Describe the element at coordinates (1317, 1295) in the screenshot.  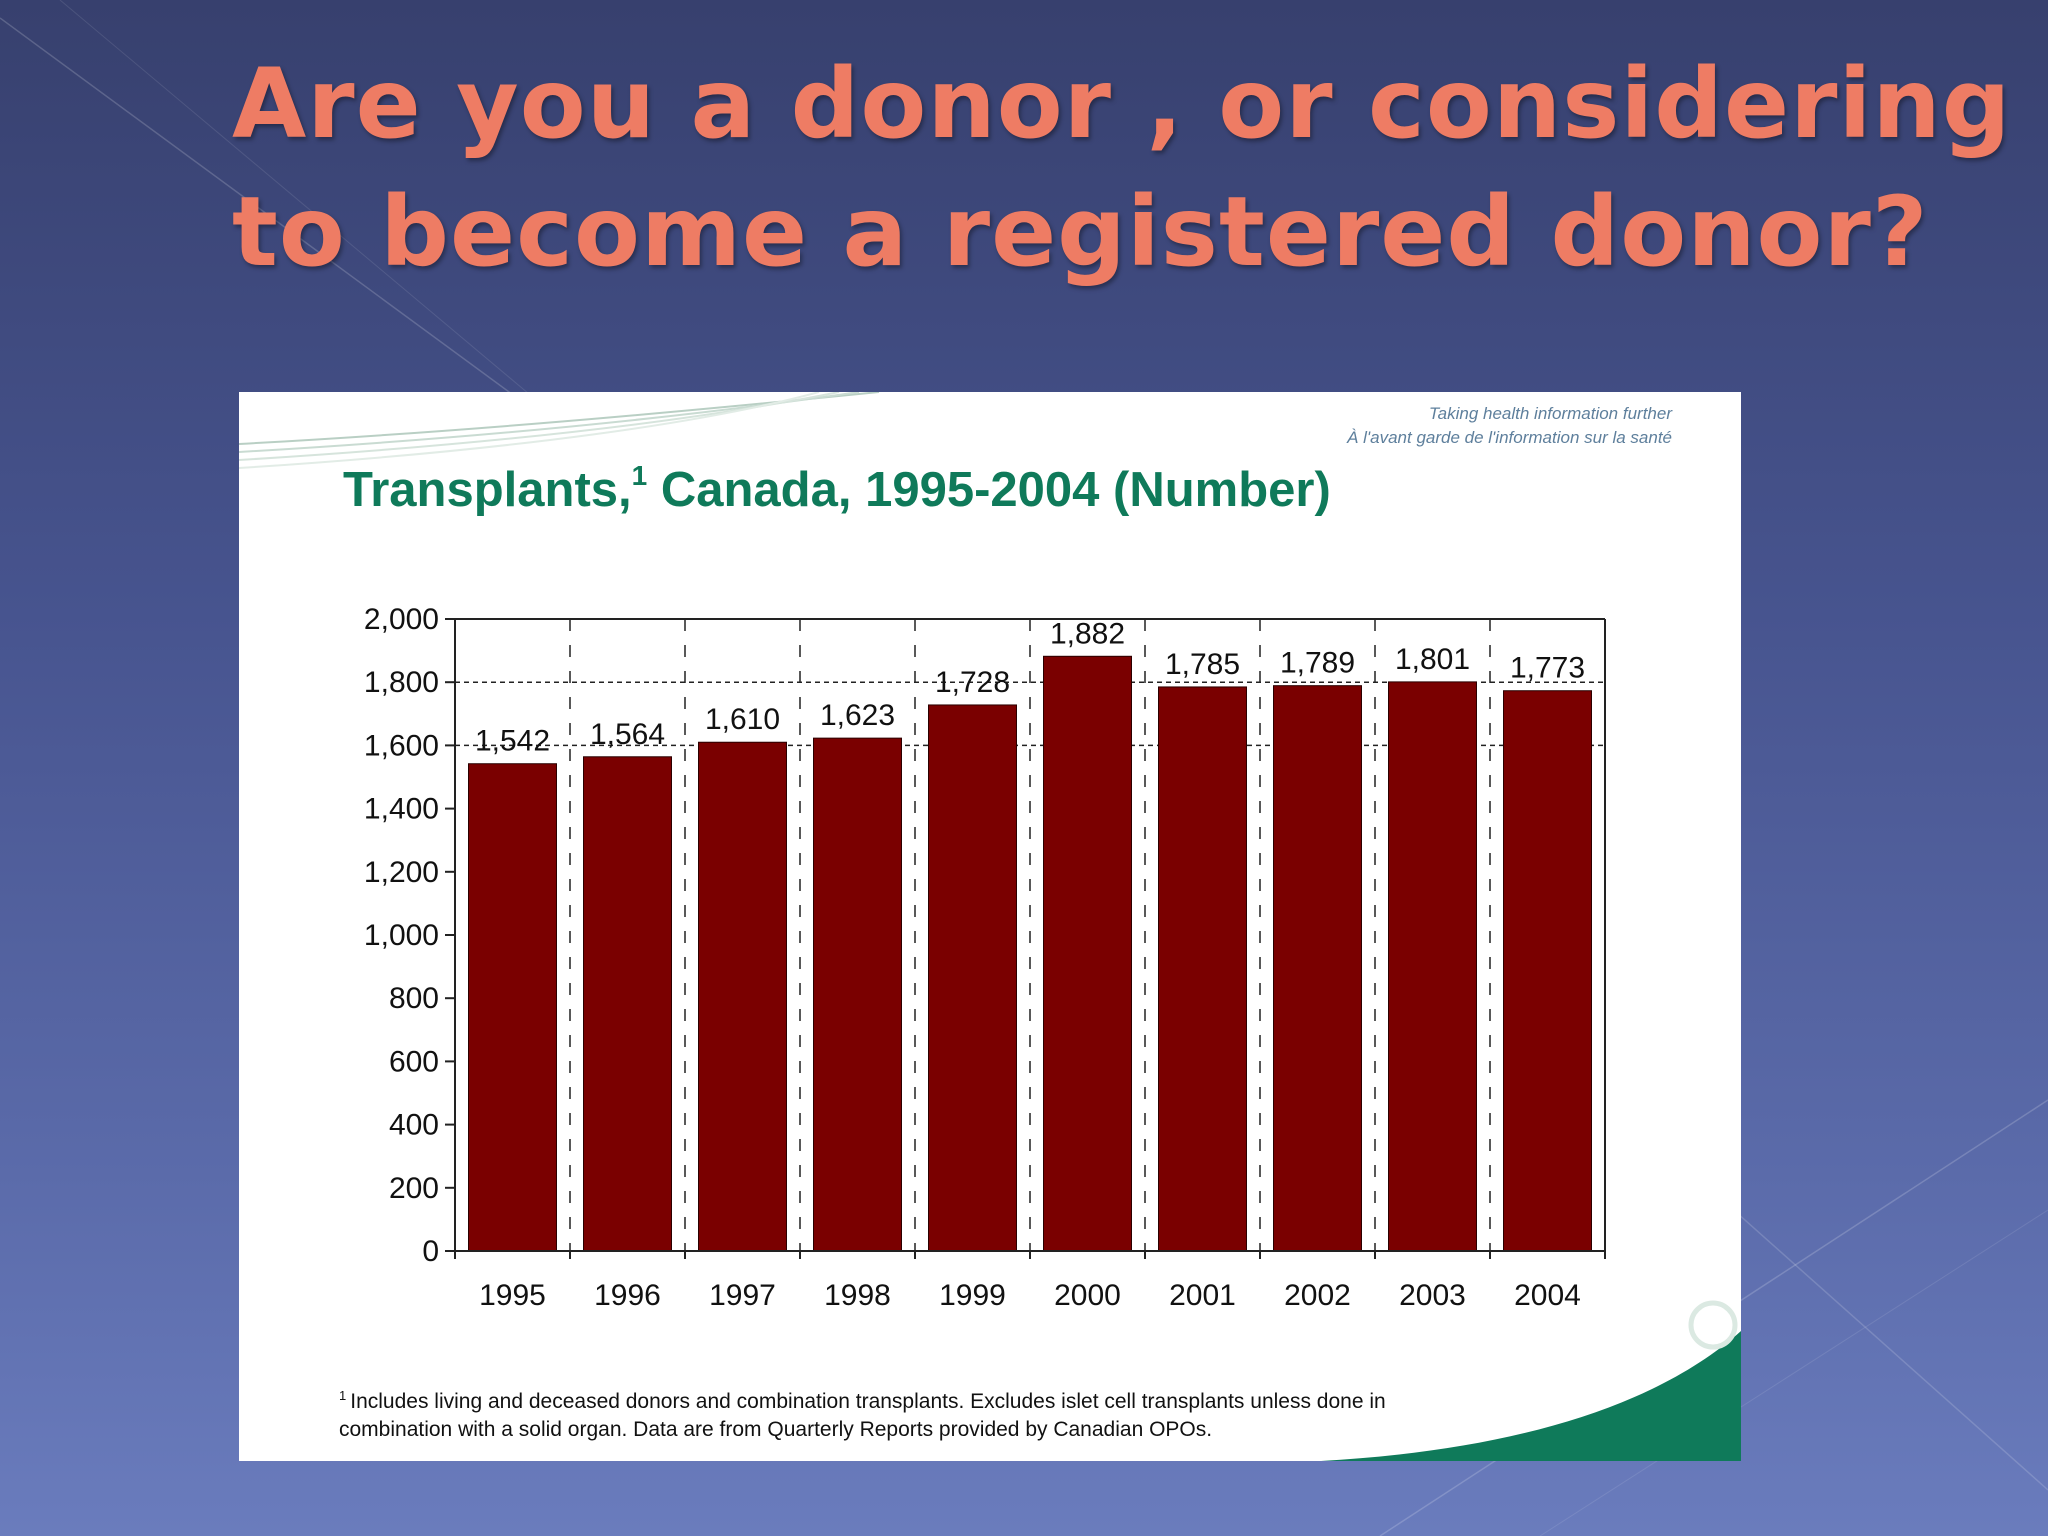
I see `x-tick-label-2002: 2002` at that location.